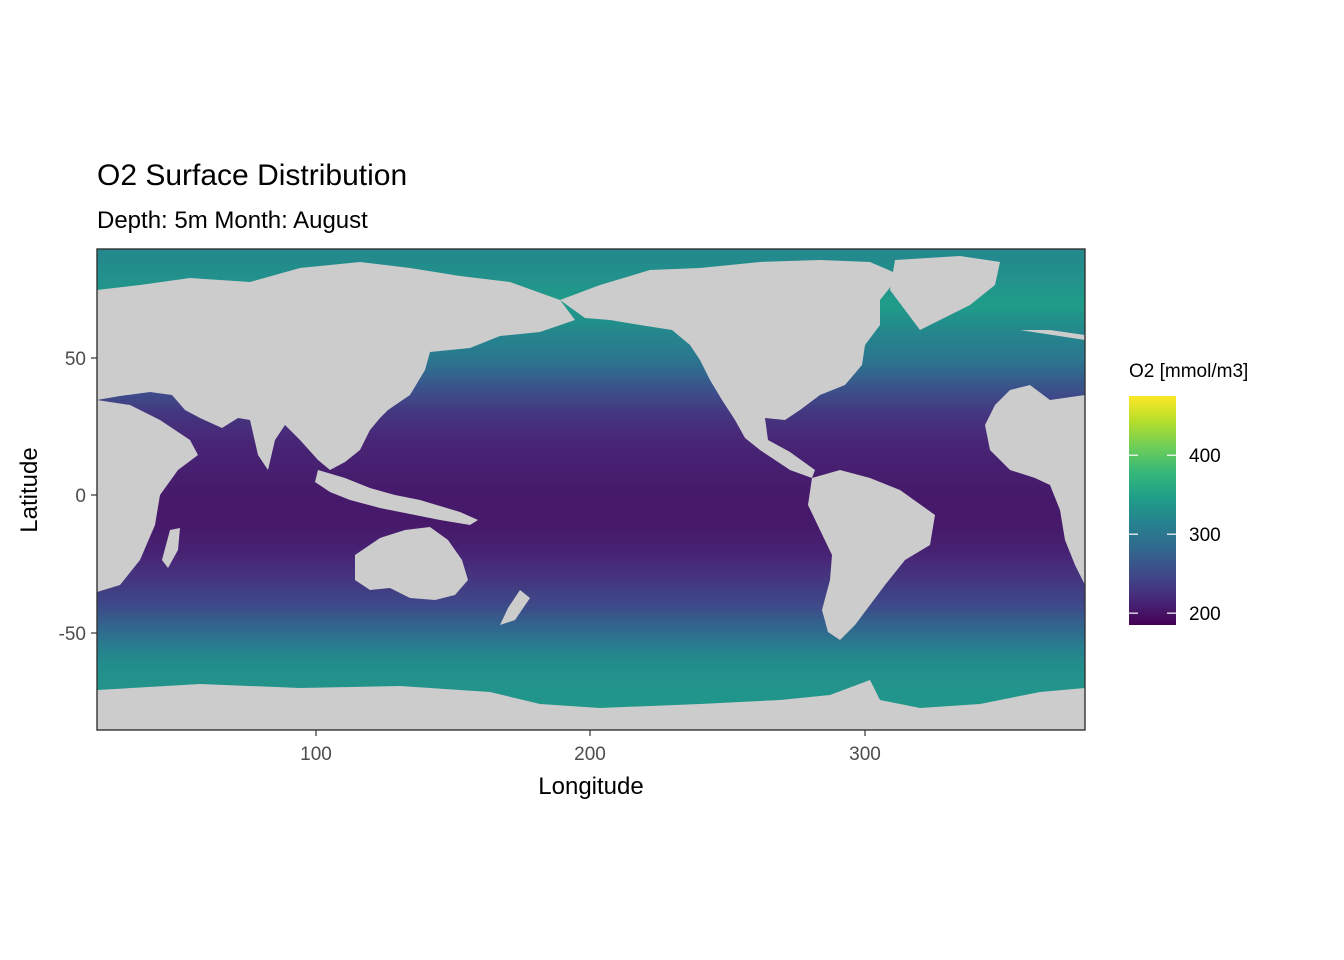 The image size is (1344, 960). What do you see at coordinates (1205, 614) in the screenshot?
I see `legend-tick-label: 200` at bounding box center [1205, 614].